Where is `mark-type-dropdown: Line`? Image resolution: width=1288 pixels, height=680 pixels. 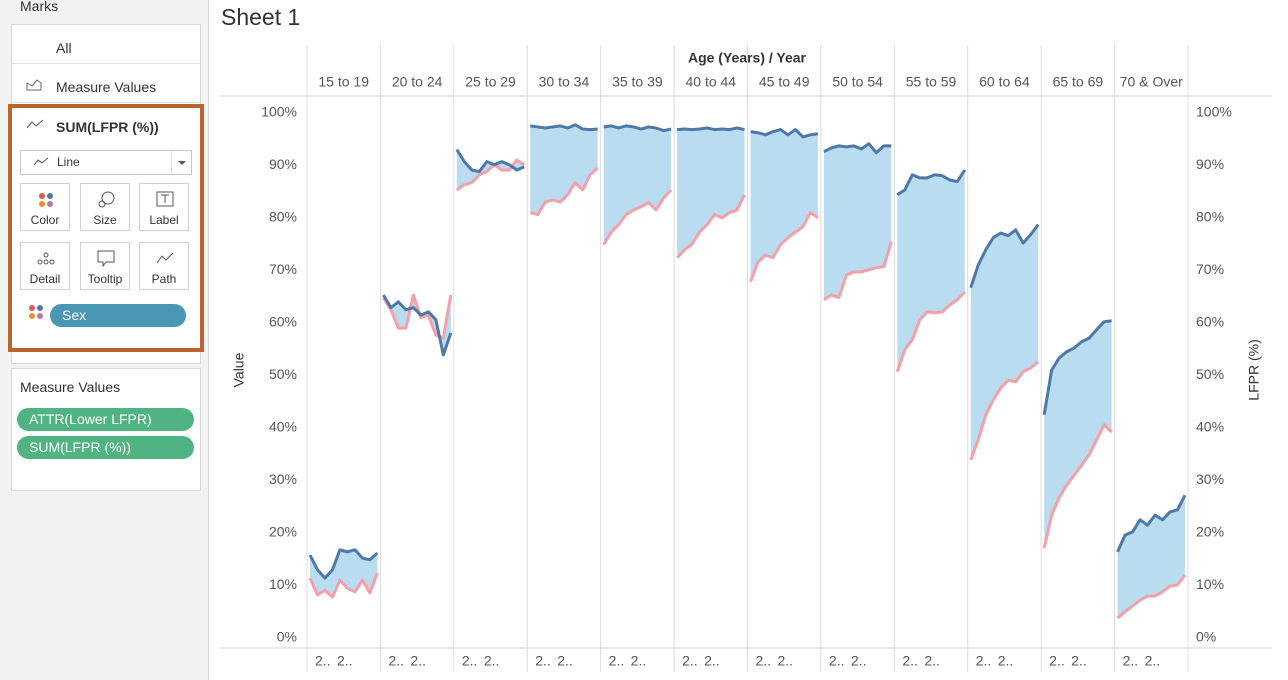
mark-type-dropdown: Line is located at coordinates (106, 162).